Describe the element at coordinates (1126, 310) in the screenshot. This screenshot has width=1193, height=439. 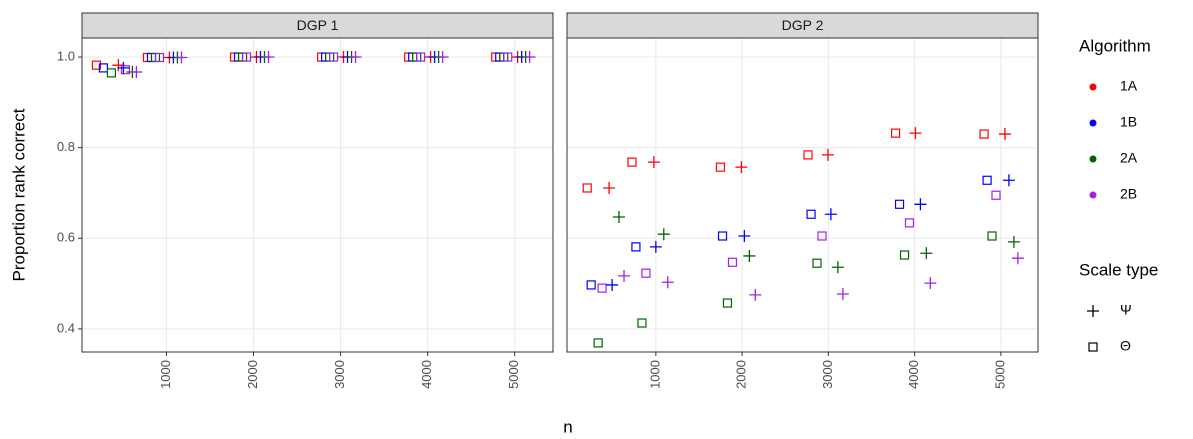
I see `legend-label: Ψ` at that location.